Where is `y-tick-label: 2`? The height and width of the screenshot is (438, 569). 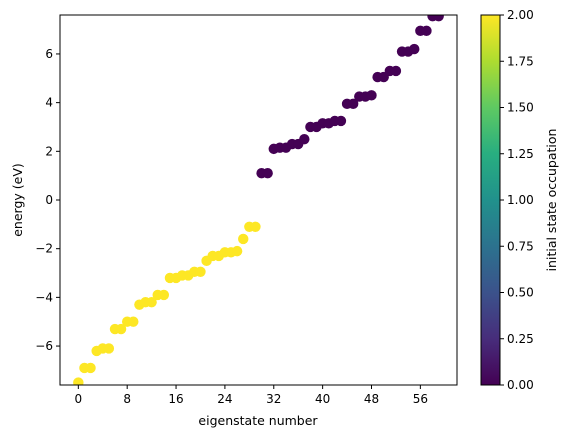
y-tick-label: 2 is located at coordinates (49, 151).